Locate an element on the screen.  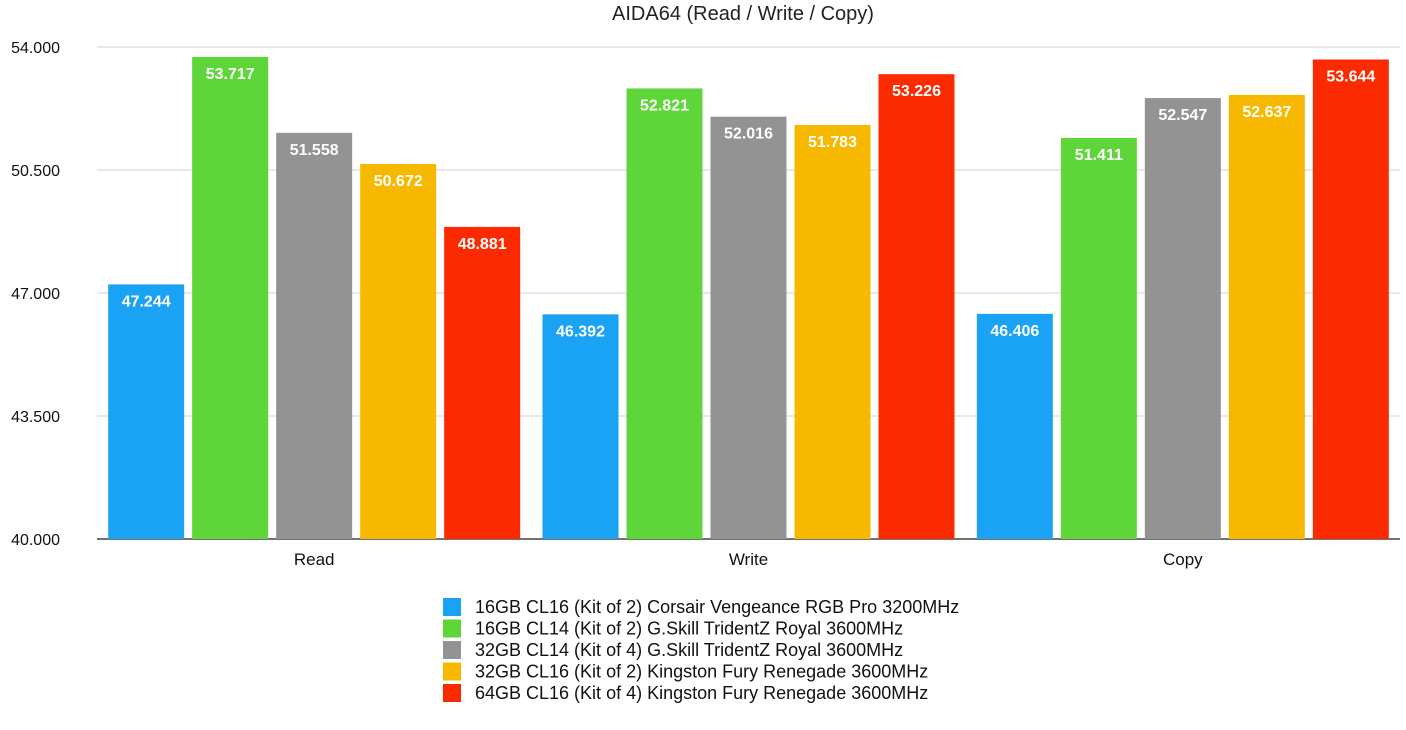
x-tick-label: Read is located at coordinates (314, 559).